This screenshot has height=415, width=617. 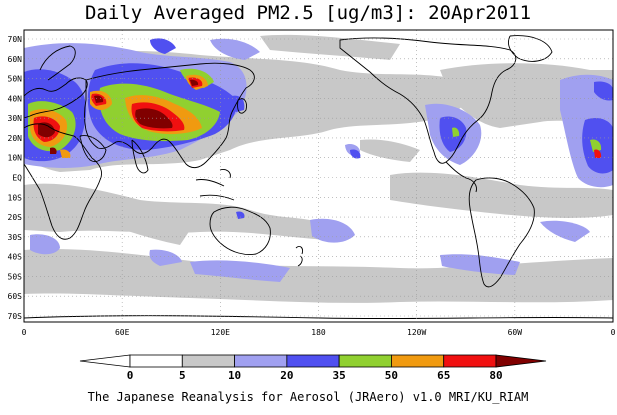 What do you see at coordinates (339, 375) in the screenshot?
I see `colorbar-level-label: 35` at bounding box center [339, 375].